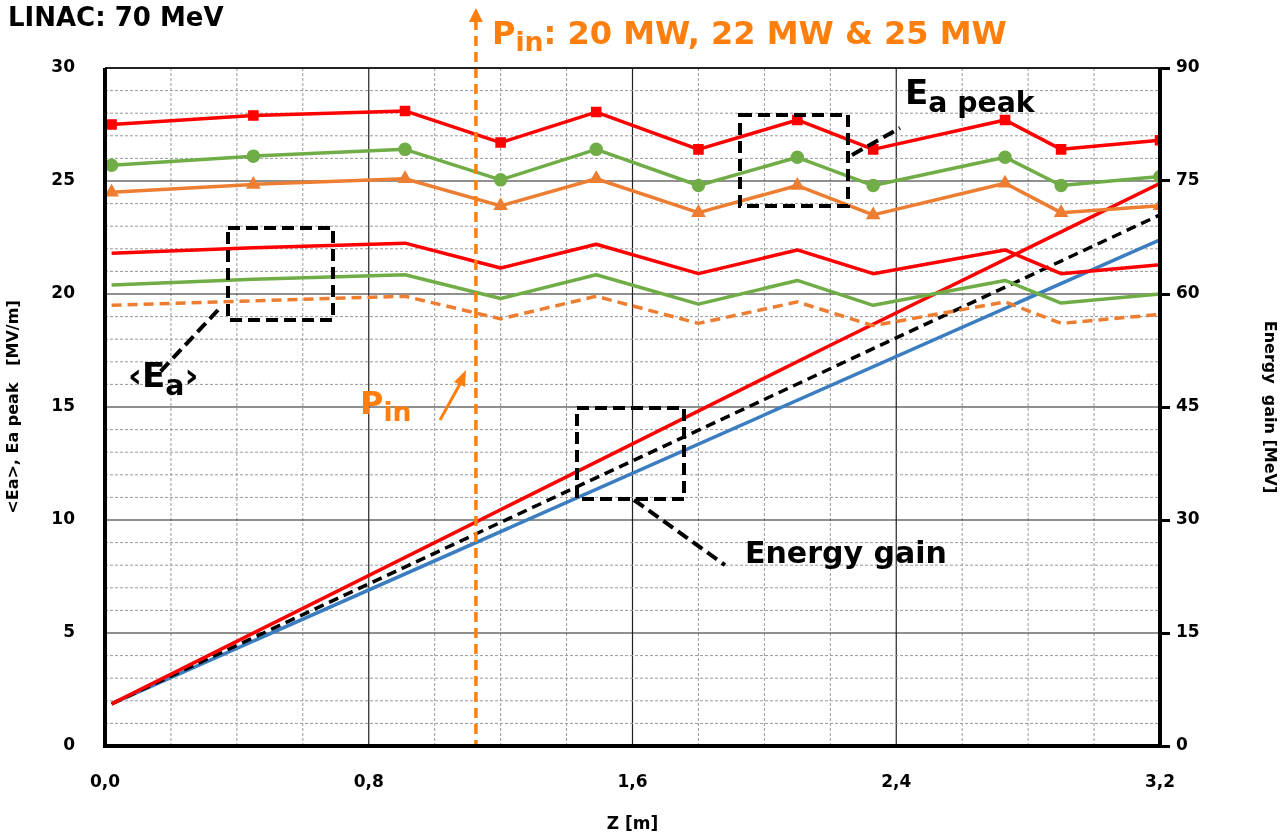  What do you see at coordinates (1182, 744) in the screenshot?
I see `y2-tick-label: 0` at bounding box center [1182, 744].